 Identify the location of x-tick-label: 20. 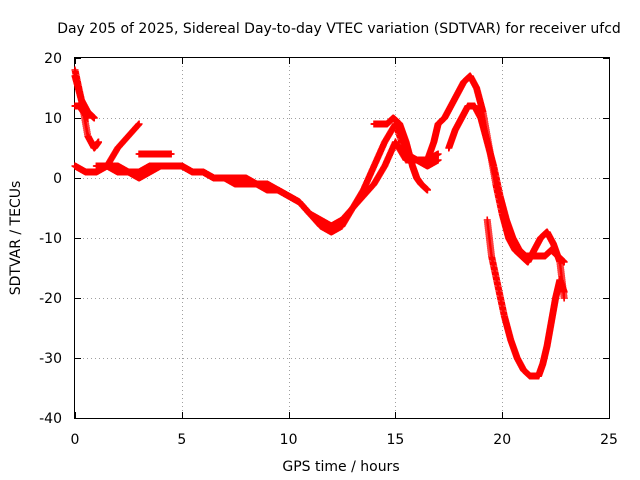
(502, 440).